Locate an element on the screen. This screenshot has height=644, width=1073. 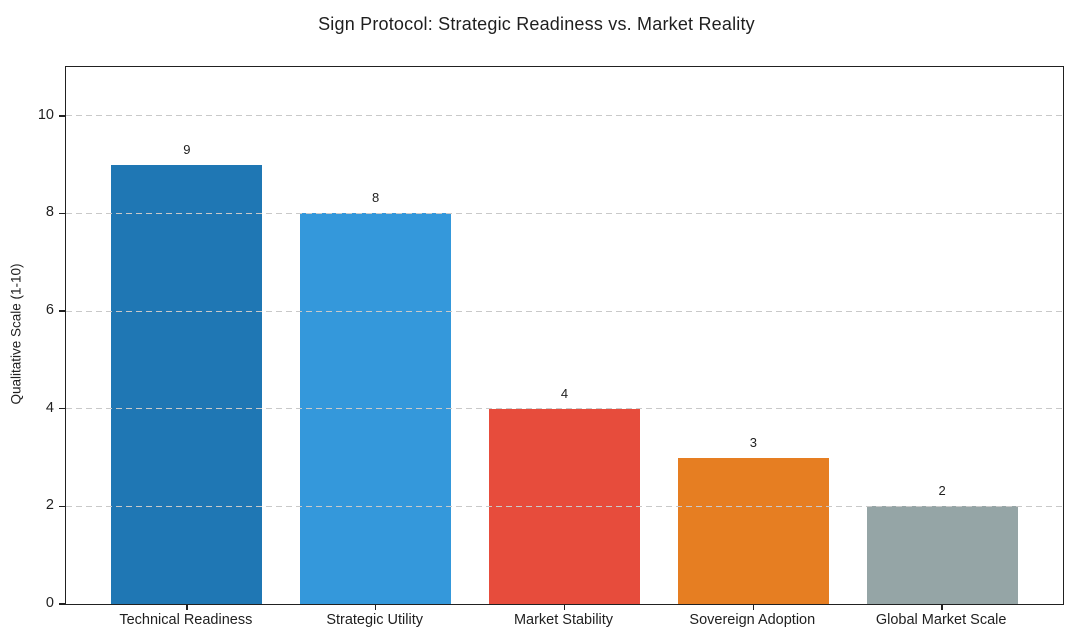
bar-value-label: 2 is located at coordinates (942, 491).